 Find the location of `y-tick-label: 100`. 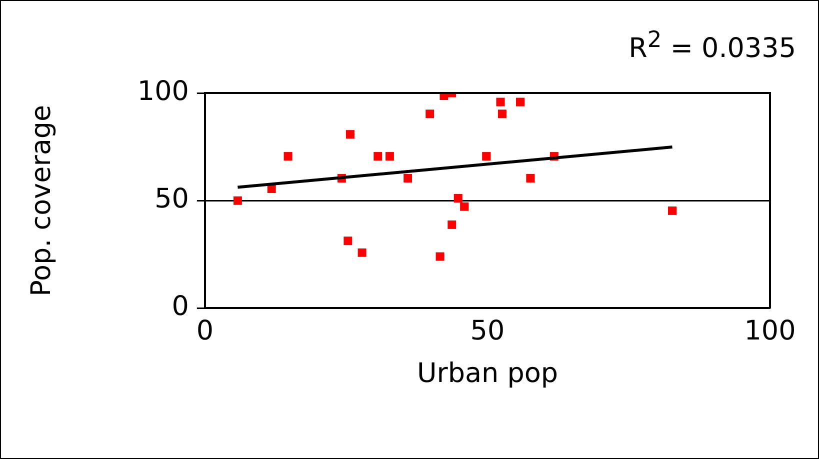

y-tick-label: 100 is located at coordinates (163, 92).